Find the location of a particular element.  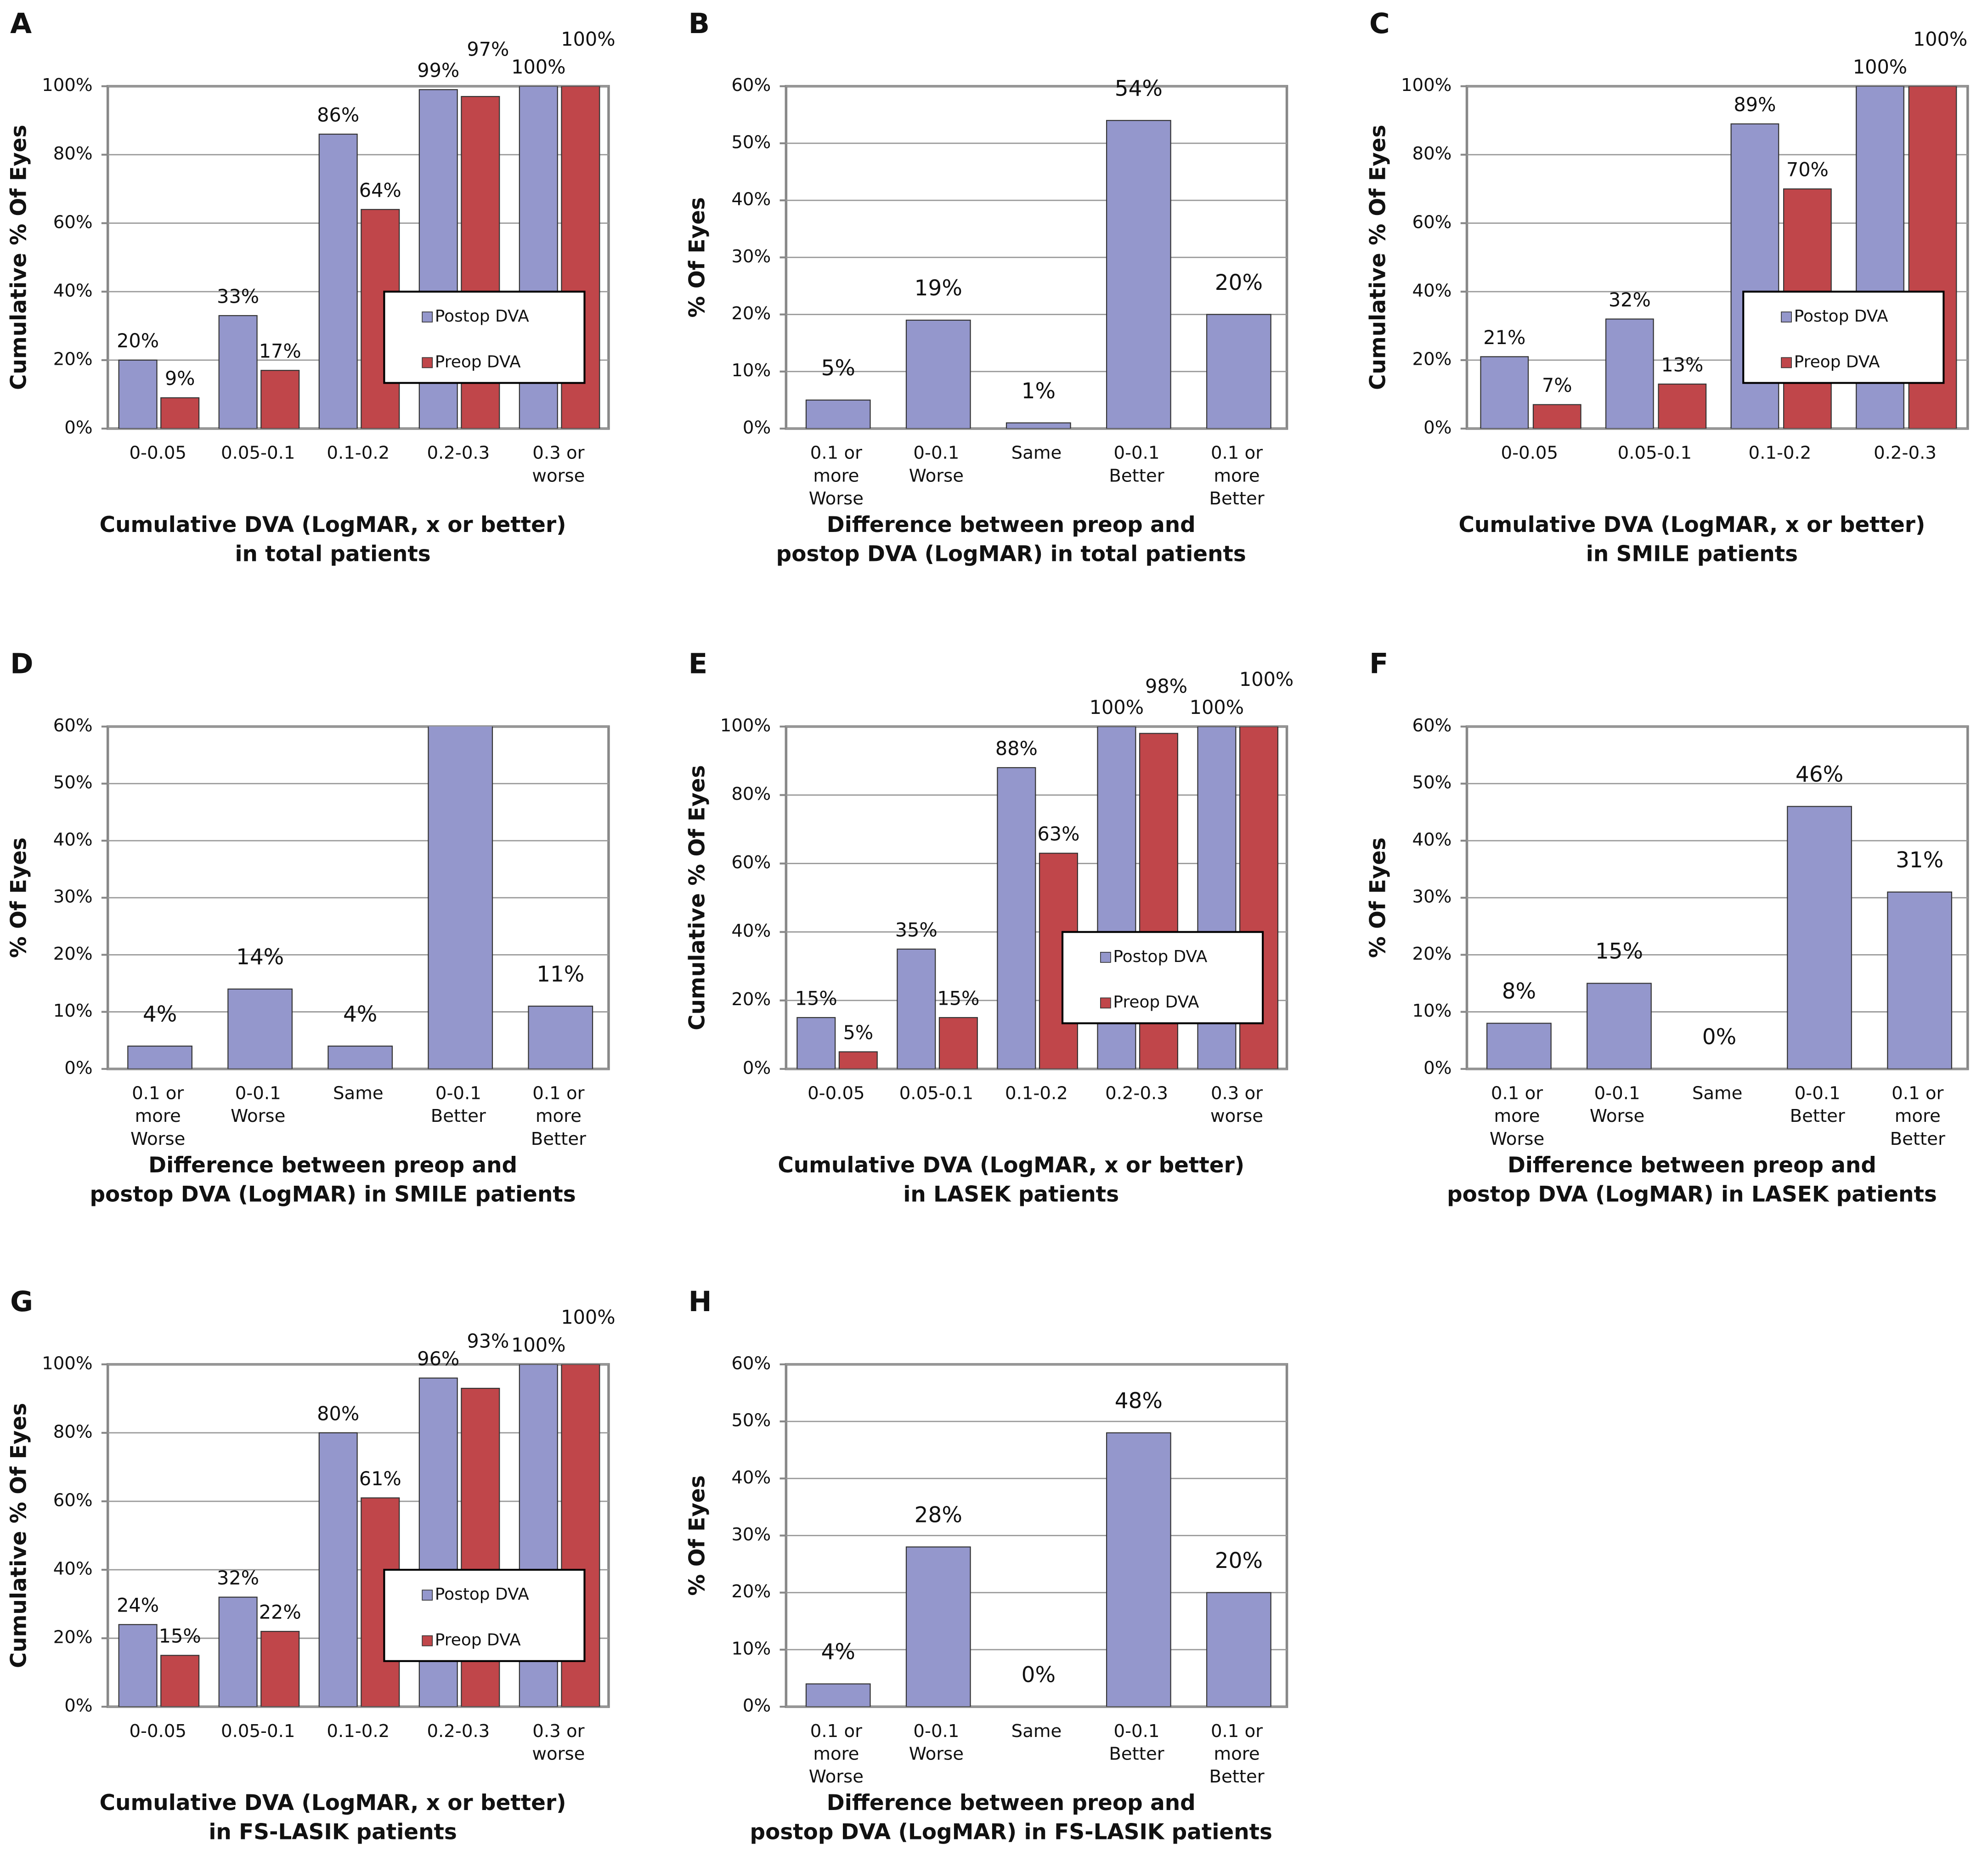

panel-letter: A is located at coordinates (21, 24).